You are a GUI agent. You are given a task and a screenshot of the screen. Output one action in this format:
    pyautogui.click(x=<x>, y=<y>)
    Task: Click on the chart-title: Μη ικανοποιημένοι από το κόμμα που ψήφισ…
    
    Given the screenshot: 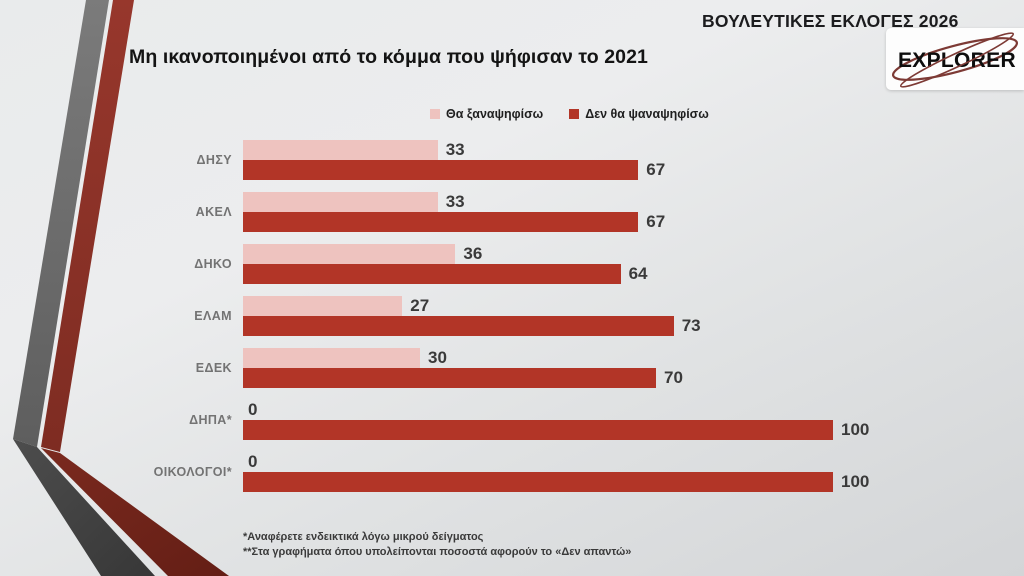 What is the action you would take?
    pyautogui.click(x=388, y=57)
    